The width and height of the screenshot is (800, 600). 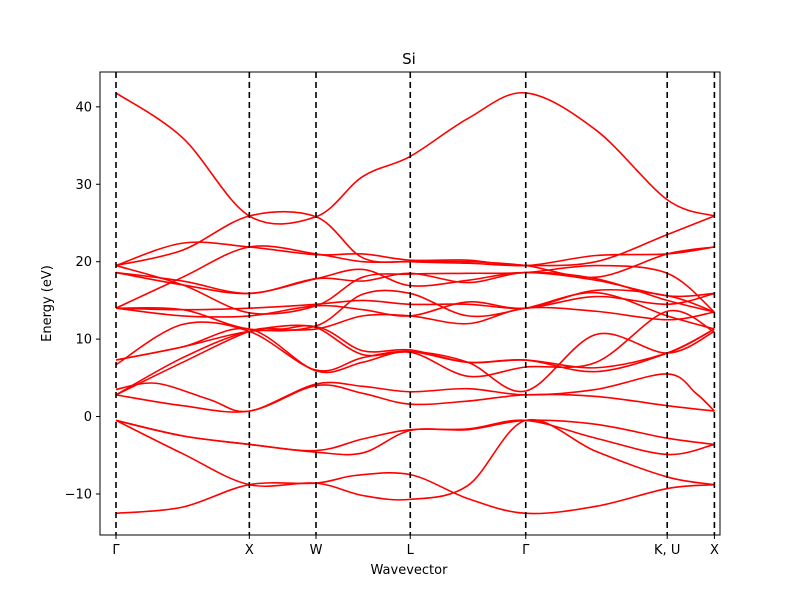 I want to click on y-tick-label: 10, so click(x=83, y=340).